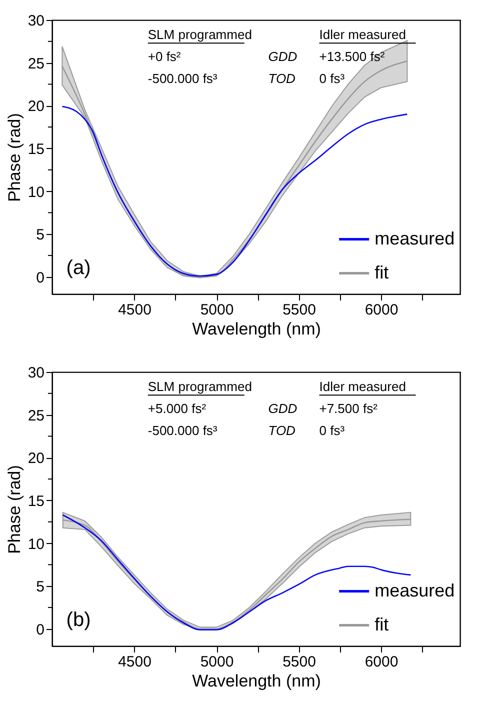 This screenshot has width=485, height=722. I want to click on annotation: +13.500 fs², so click(352, 56).